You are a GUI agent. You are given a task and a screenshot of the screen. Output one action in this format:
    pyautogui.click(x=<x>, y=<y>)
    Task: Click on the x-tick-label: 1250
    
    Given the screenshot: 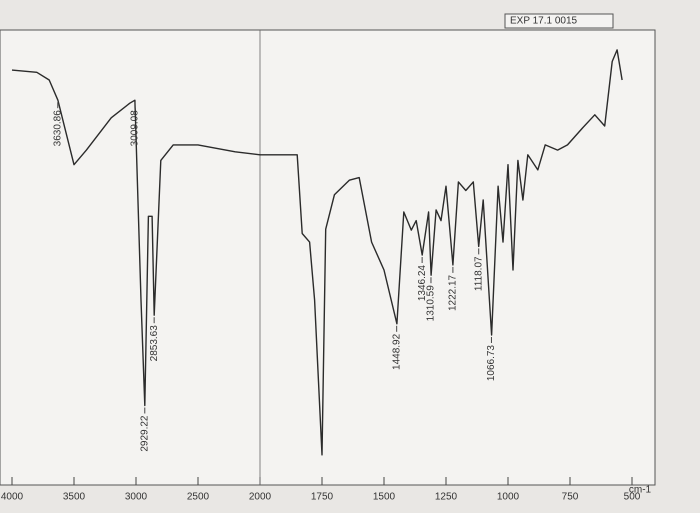 What is the action you would take?
    pyautogui.click(x=446, y=497)
    